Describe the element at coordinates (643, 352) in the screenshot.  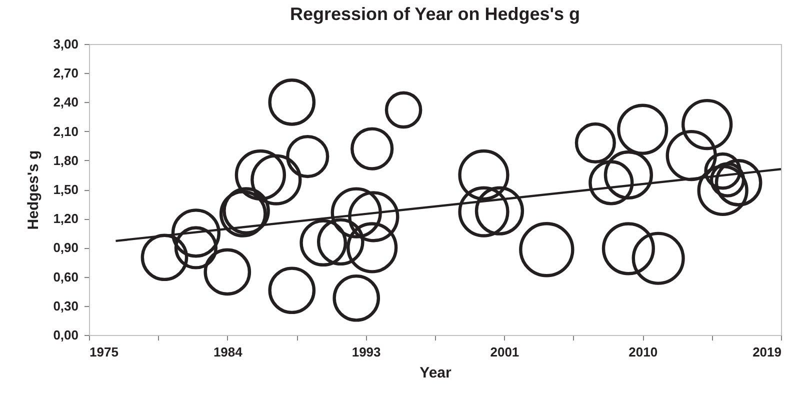
I see `x-tick-label: 2010` at that location.